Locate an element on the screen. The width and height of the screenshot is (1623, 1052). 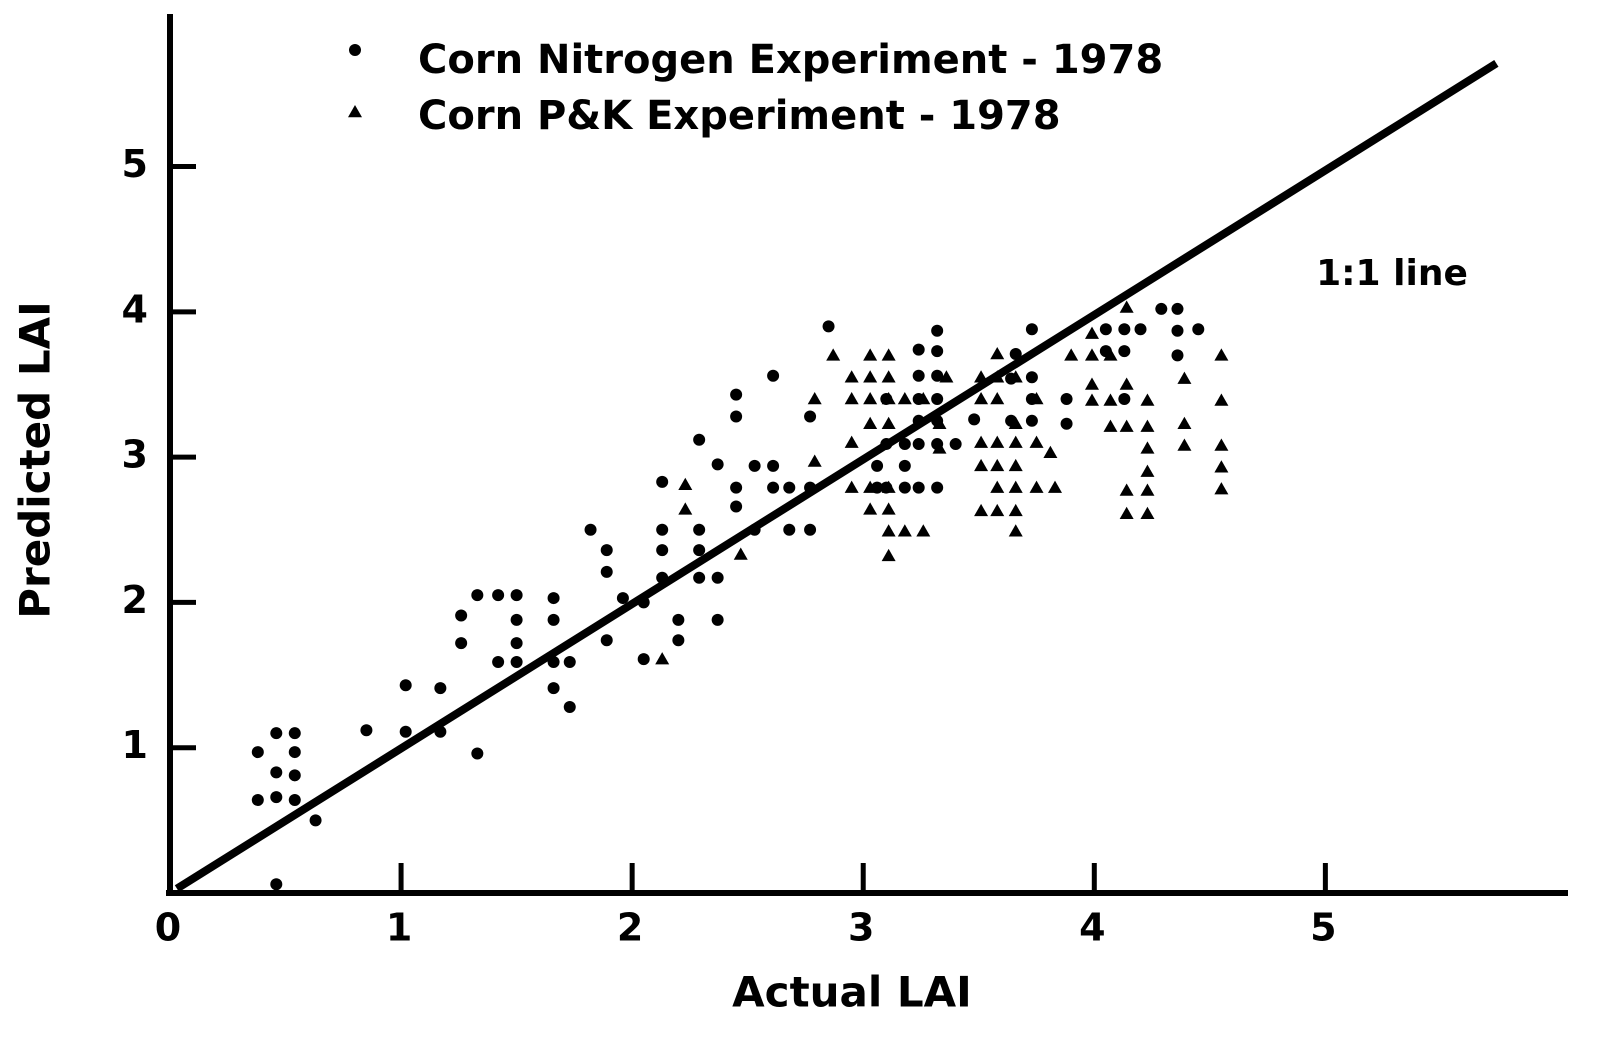
legend-text: Corn Nitrogen Experiment - 1978 is located at coordinates (790, 60).